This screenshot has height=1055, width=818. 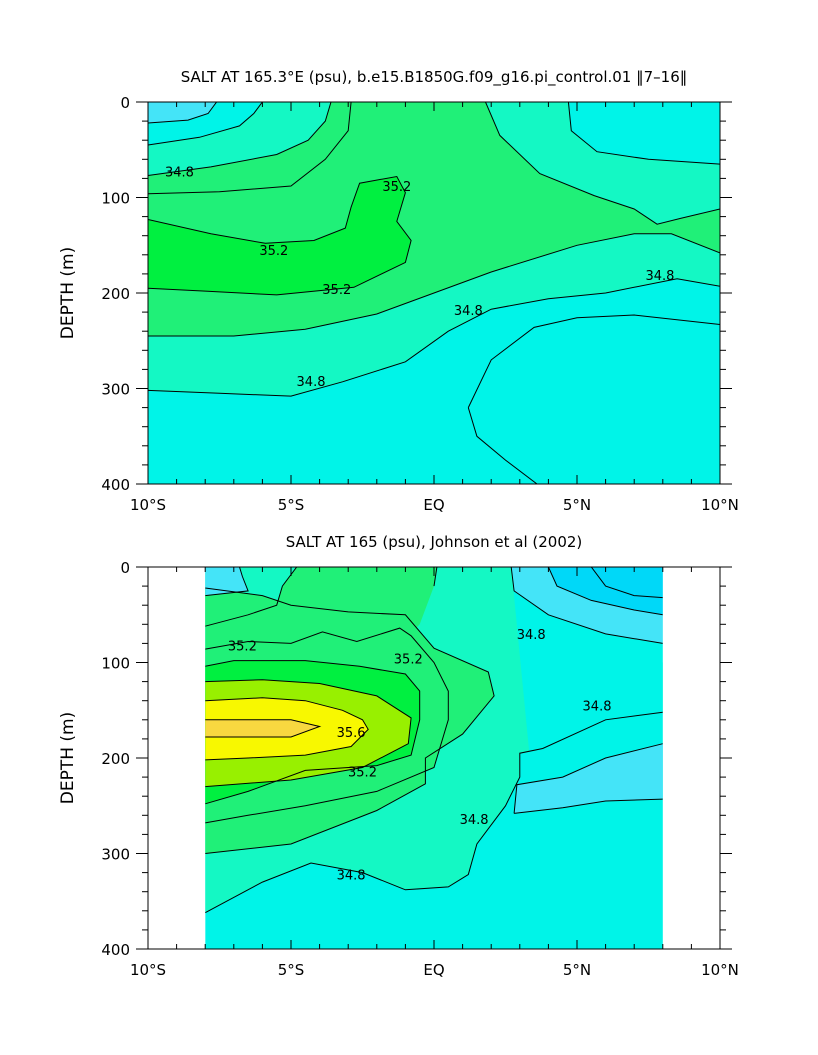 I want to click on contour-label: 35.6, so click(x=351, y=733).